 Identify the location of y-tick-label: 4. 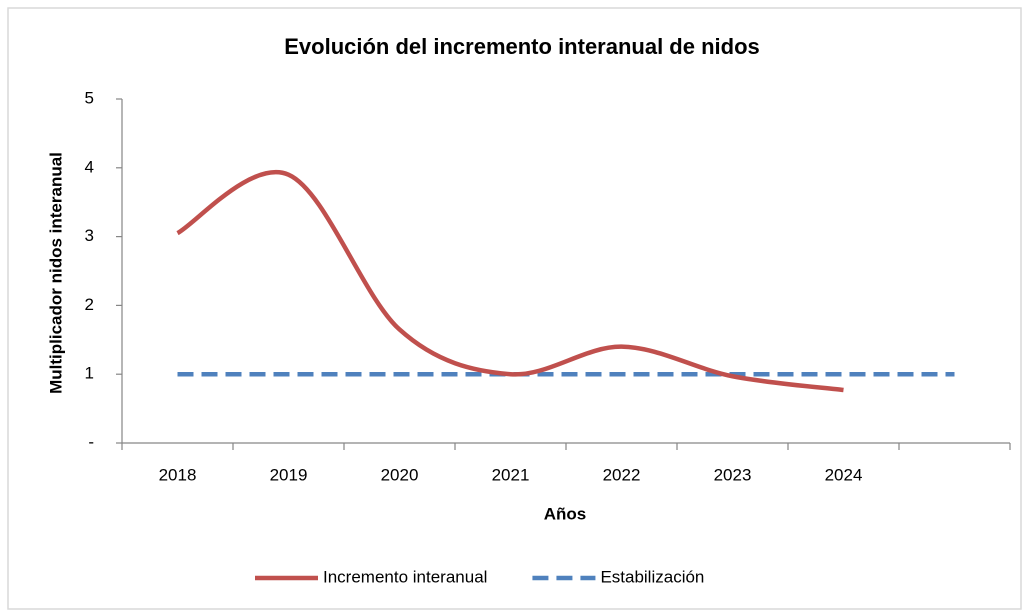
(89, 166).